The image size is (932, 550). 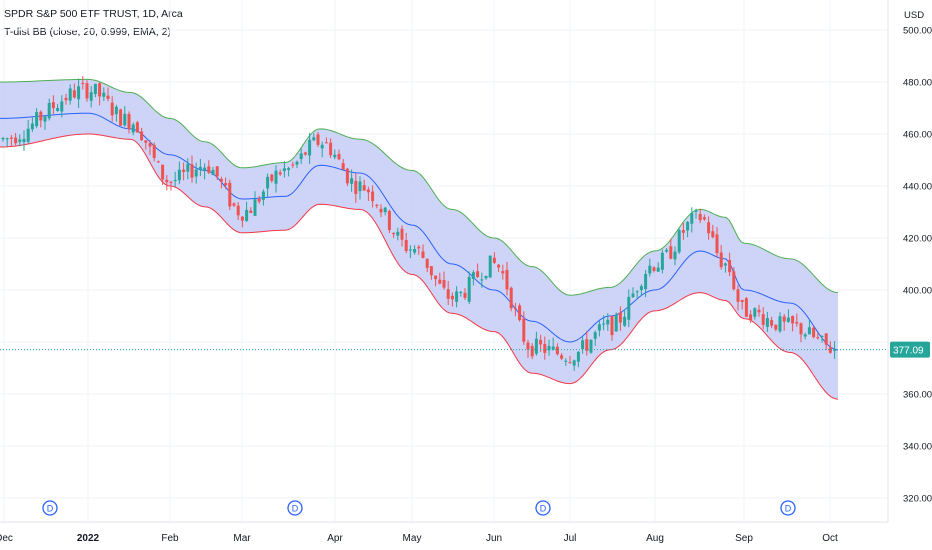 What do you see at coordinates (570, 538) in the screenshot?
I see `time-label: Jul` at bounding box center [570, 538].